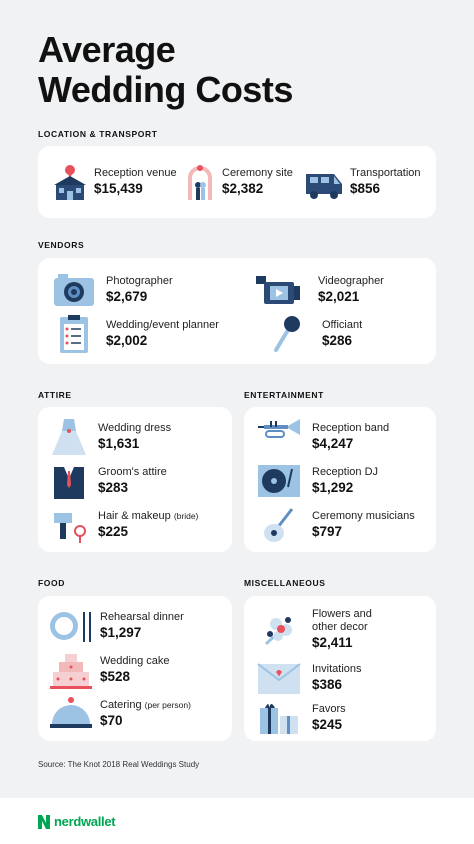 Image resolution: width=474 pixels, height=844 pixels. I want to click on item-officiant: Officiant $286, so click(315, 334).